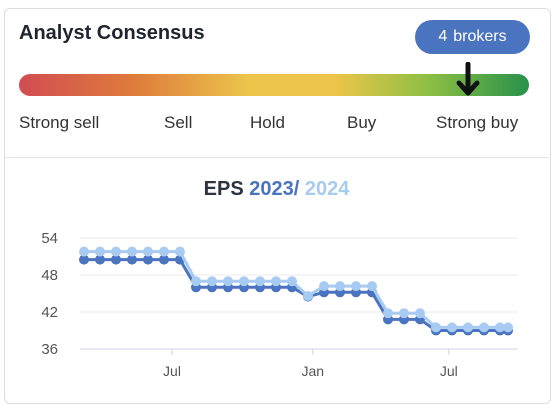  Describe the element at coordinates (49, 275) in the screenshot. I see `y-tick-label: 48` at that location.